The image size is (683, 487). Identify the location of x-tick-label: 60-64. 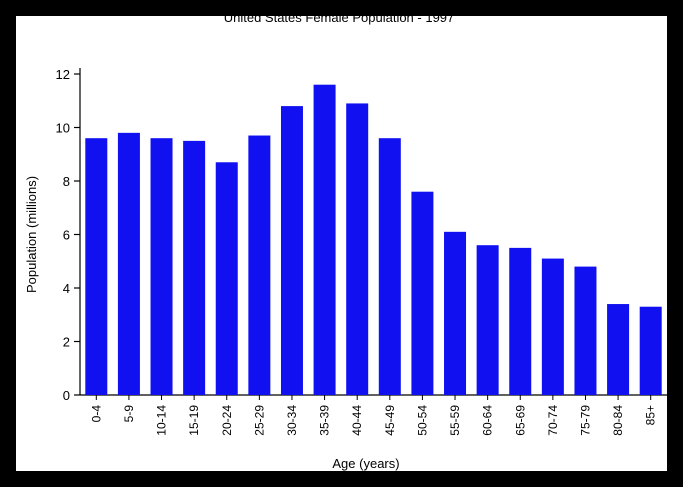
(488, 420).